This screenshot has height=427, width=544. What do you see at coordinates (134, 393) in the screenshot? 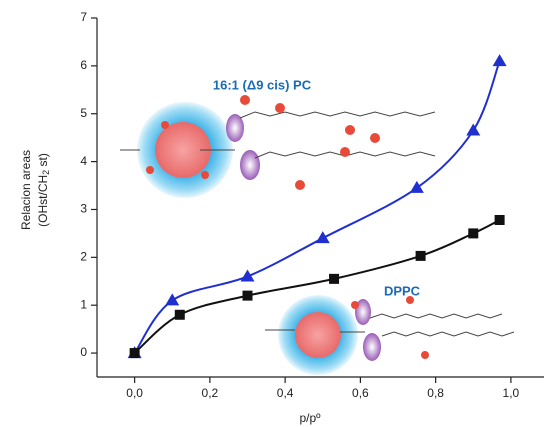
I see `x-tick-label: 0,0` at bounding box center [134, 393].